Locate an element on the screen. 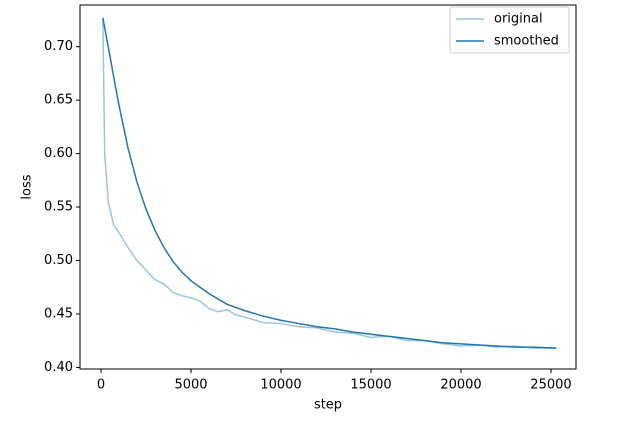  x-tick-label: 15000 is located at coordinates (370, 385).